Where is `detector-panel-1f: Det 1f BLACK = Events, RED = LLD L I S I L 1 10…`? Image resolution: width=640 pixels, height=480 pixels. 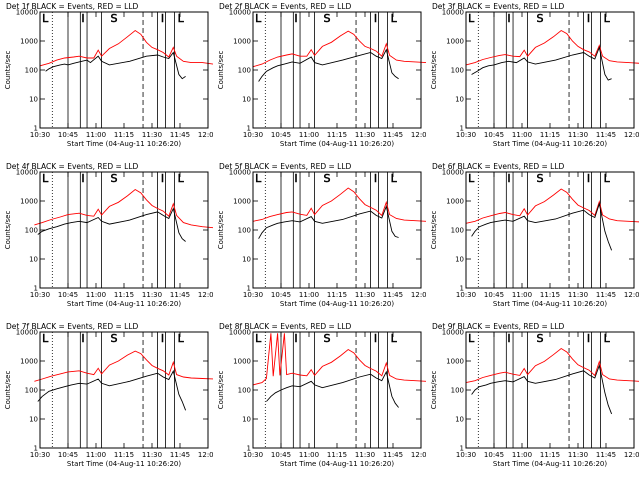 detector-panel-1f: Det 1f BLACK = Events, RED = LLD L I S I L 1 10… is located at coordinates (106, 80).